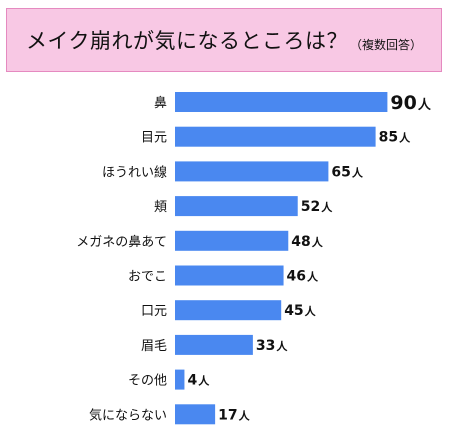  What do you see at coordinates (121, 242) in the screenshot?
I see `category-label: メガネの鼻あて` at bounding box center [121, 242].